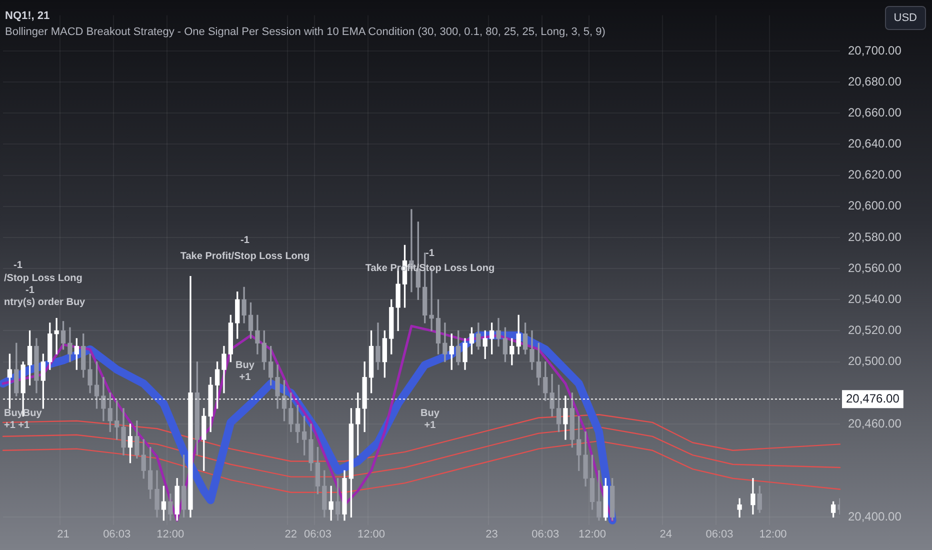 The height and width of the screenshot is (550, 932). Describe the element at coordinates (492, 534) in the screenshot. I see `x-tick-label: 23` at that location.